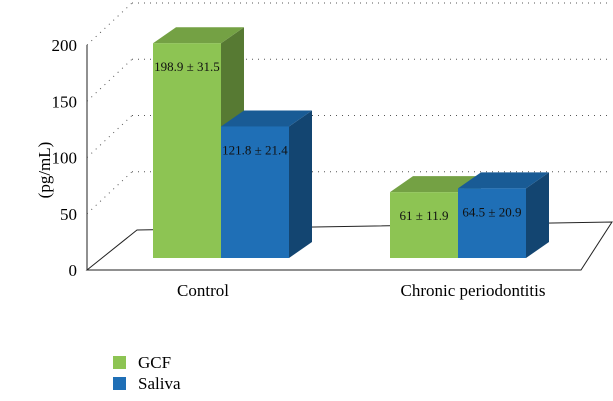 This screenshot has height=401, width=613. What do you see at coordinates (119, 362) in the screenshot?
I see `legend-swatch-gcf` at bounding box center [119, 362].